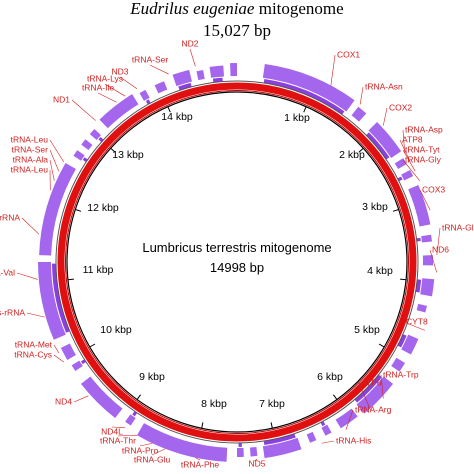 Image resolution: width=474 pixels, height=474 pixels. What do you see at coordinates (116, 330) in the screenshot?
I see `scale-label: 10 kbp` at bounding box center [116, 330].